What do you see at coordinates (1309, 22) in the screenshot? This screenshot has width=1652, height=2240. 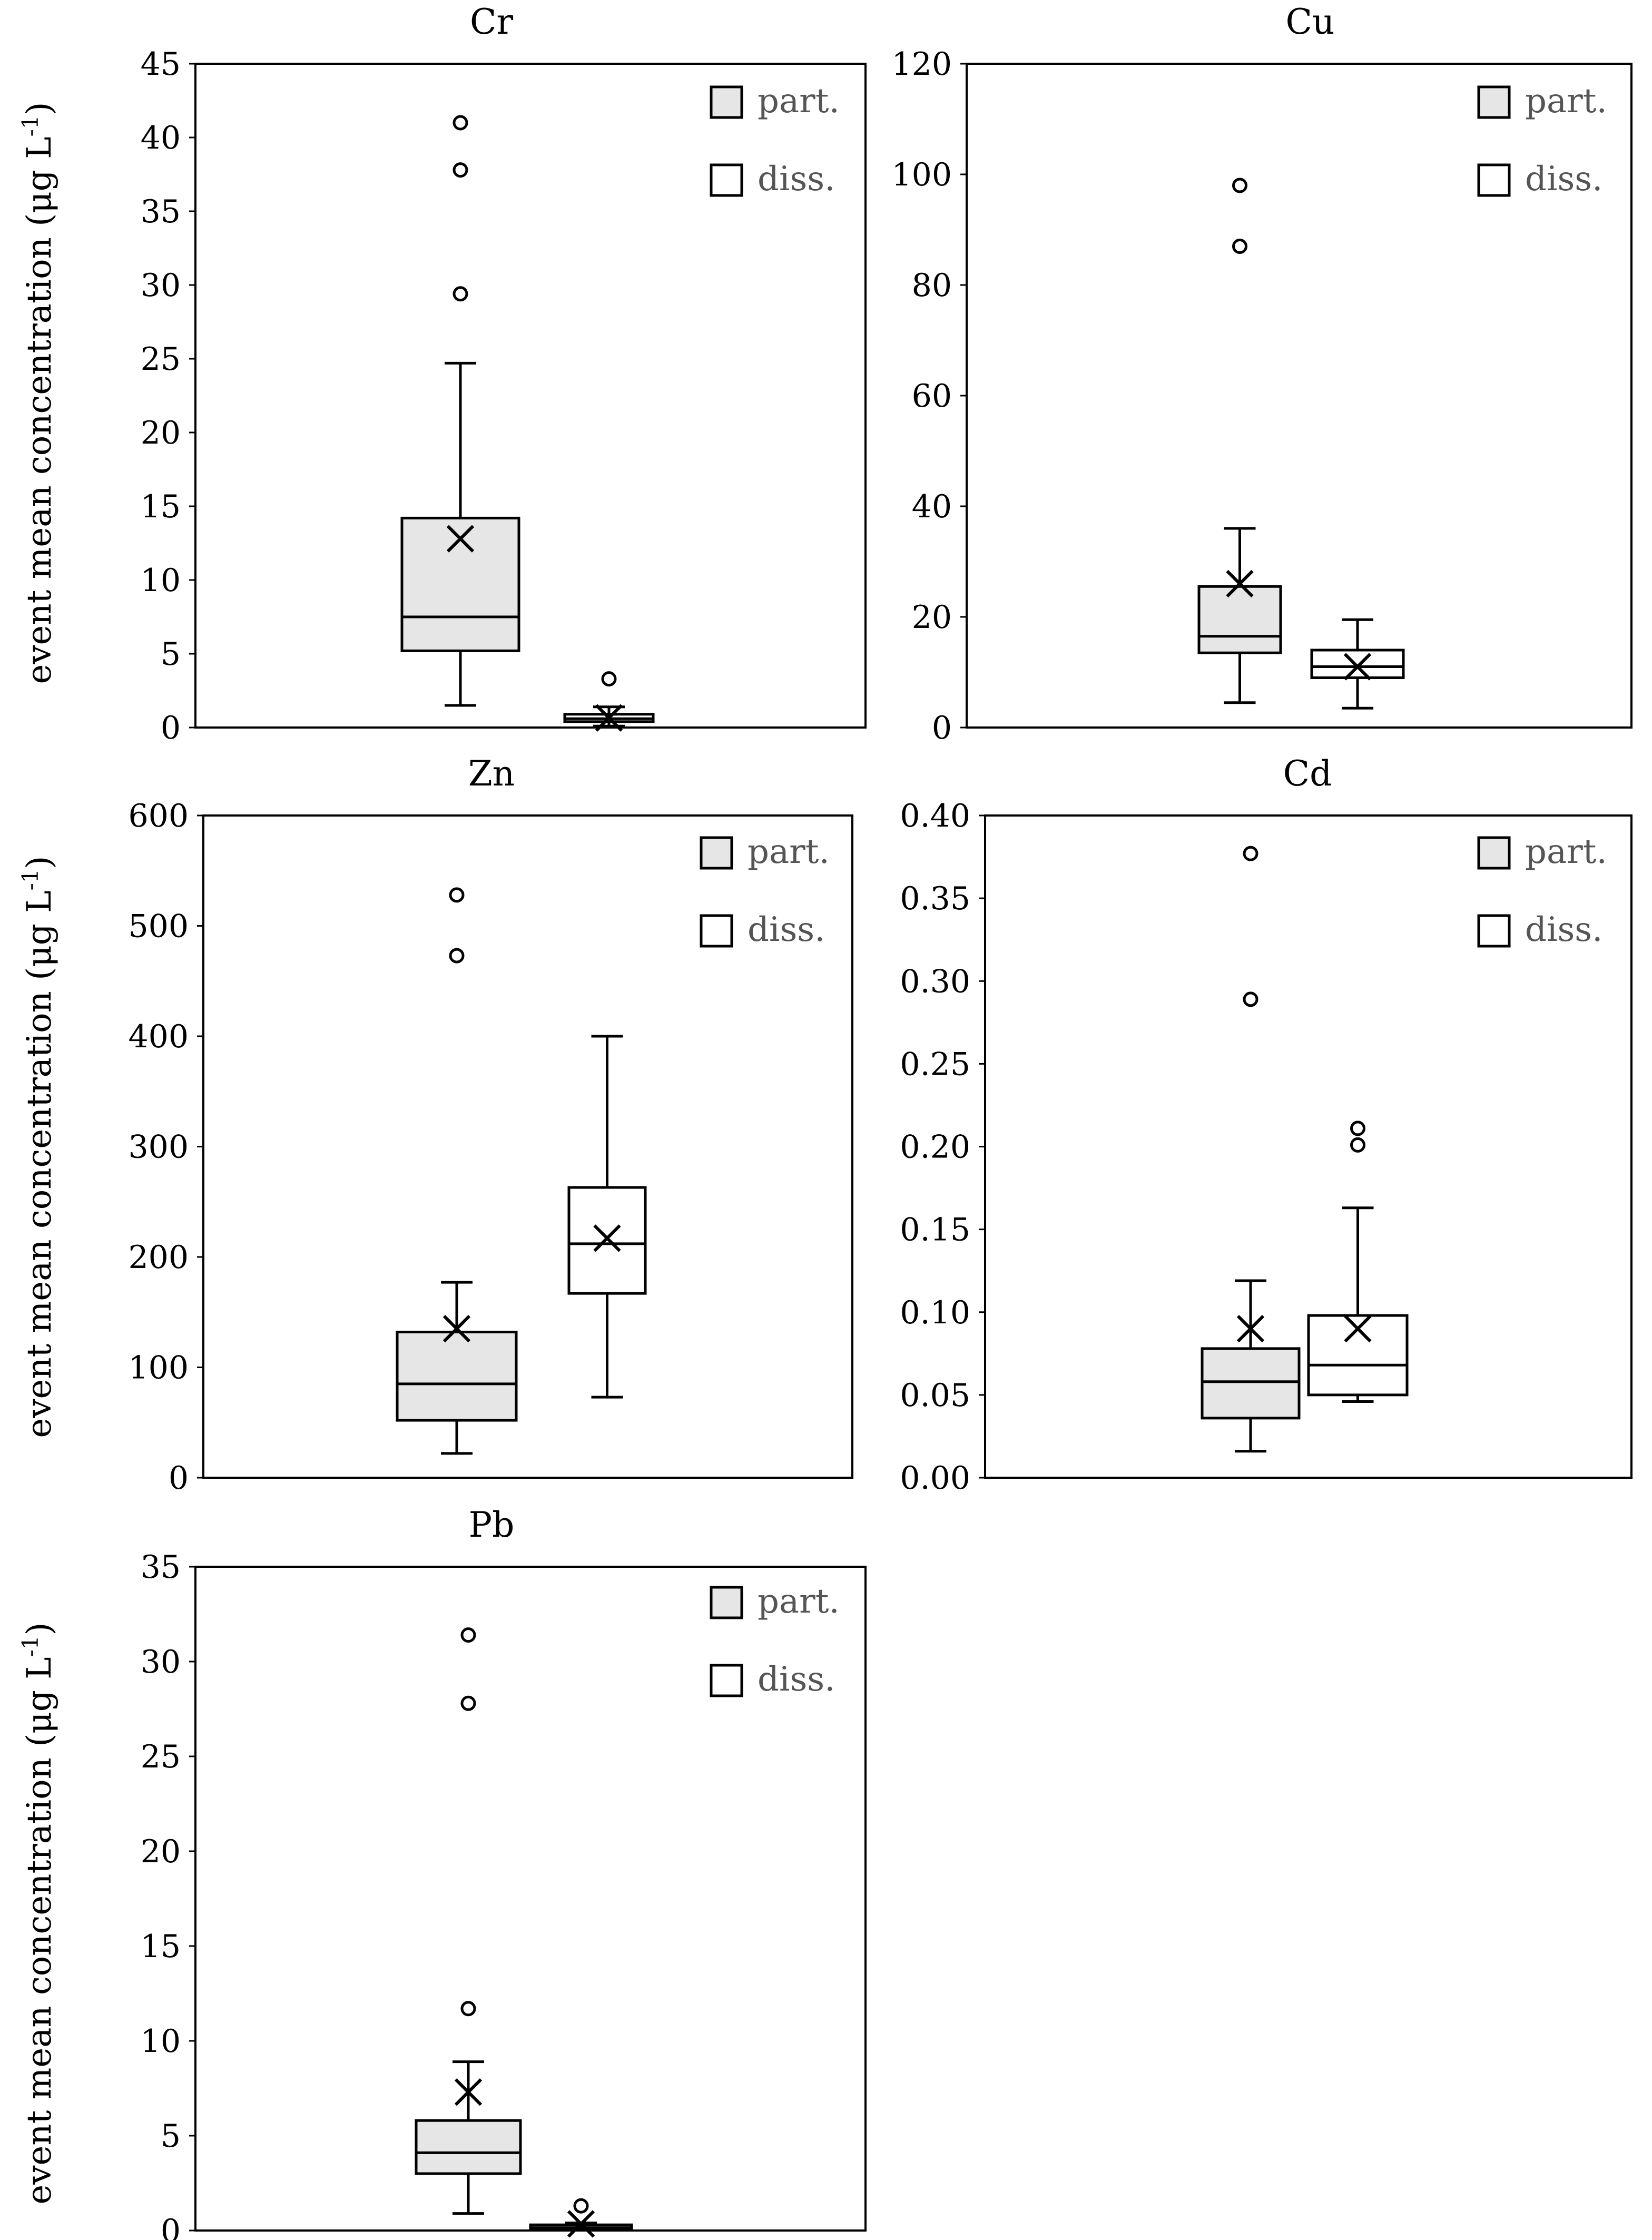 I see `panel-title: Cu` at bounding box center [1309, 22].